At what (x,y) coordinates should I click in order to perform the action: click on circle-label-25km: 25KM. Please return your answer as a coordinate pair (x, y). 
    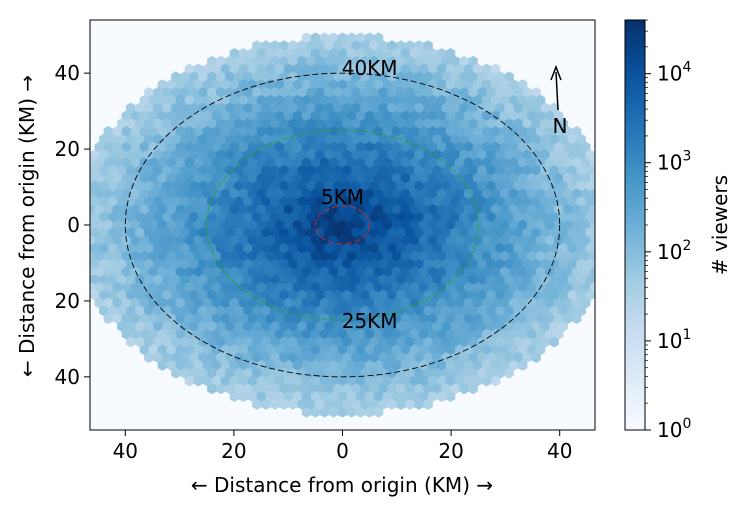
    Looking at the image, I should click on (370, 321).